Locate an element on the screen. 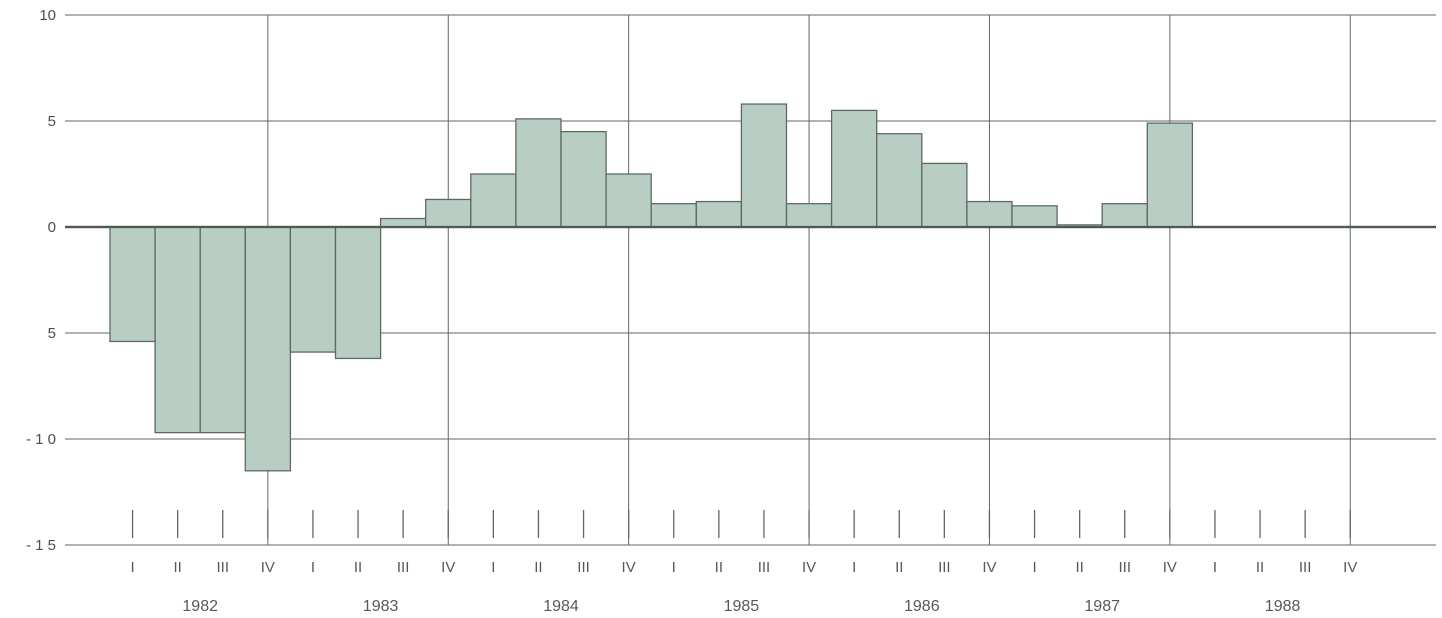 The height and width of the screenshot is (618, 1442). year-label: 1984 is located at coordinates (561, 606).